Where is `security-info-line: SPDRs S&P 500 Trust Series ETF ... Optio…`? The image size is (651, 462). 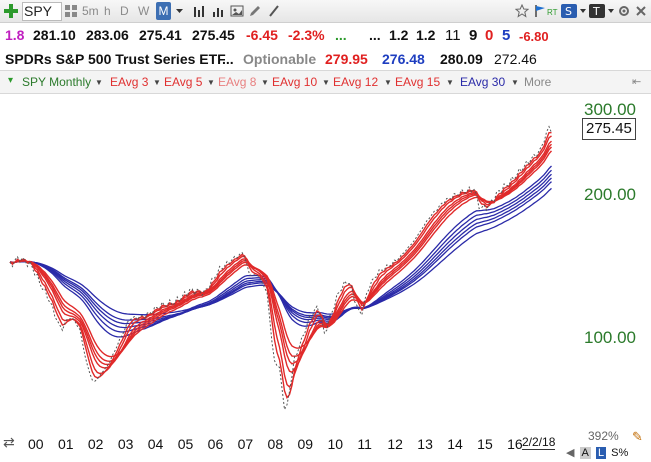
security-info-line: SPDRs S&P 500 Trust Series ETF ... Optio… is located at coordinates (325, 58).